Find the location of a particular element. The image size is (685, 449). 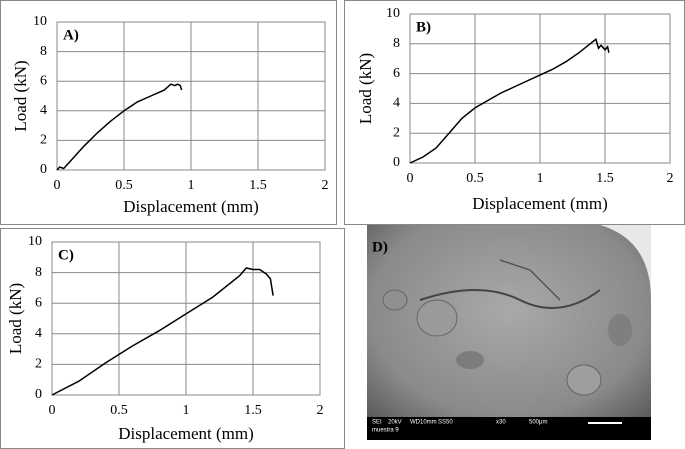

panel-label: D) is located at coordinates (380, 247).